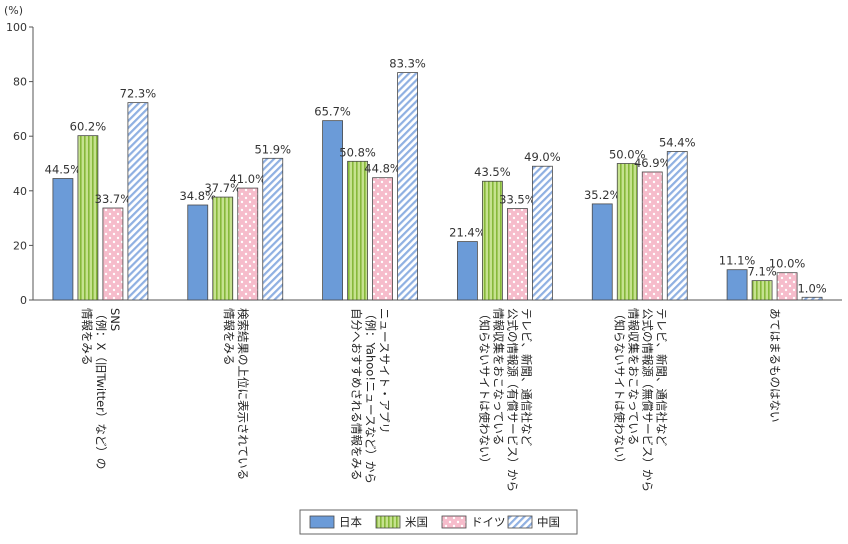  I want to click on data-label: 51.9%, so click(272, 149).